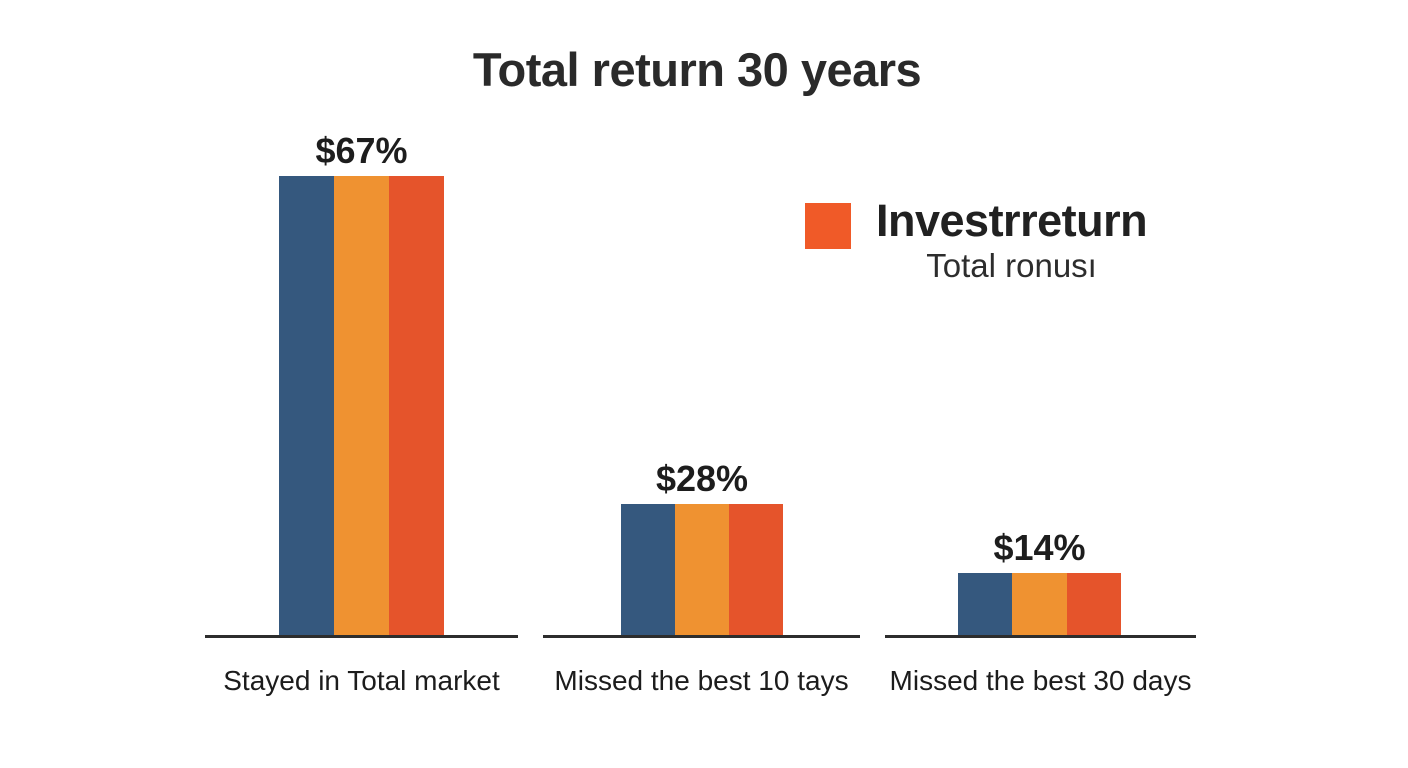 The height and width of the screenshot is (768, 1408). Describe the element at coordinates (1040, 680) in the screenshot. I see `category-label: Missed the best 30 days` at that location.